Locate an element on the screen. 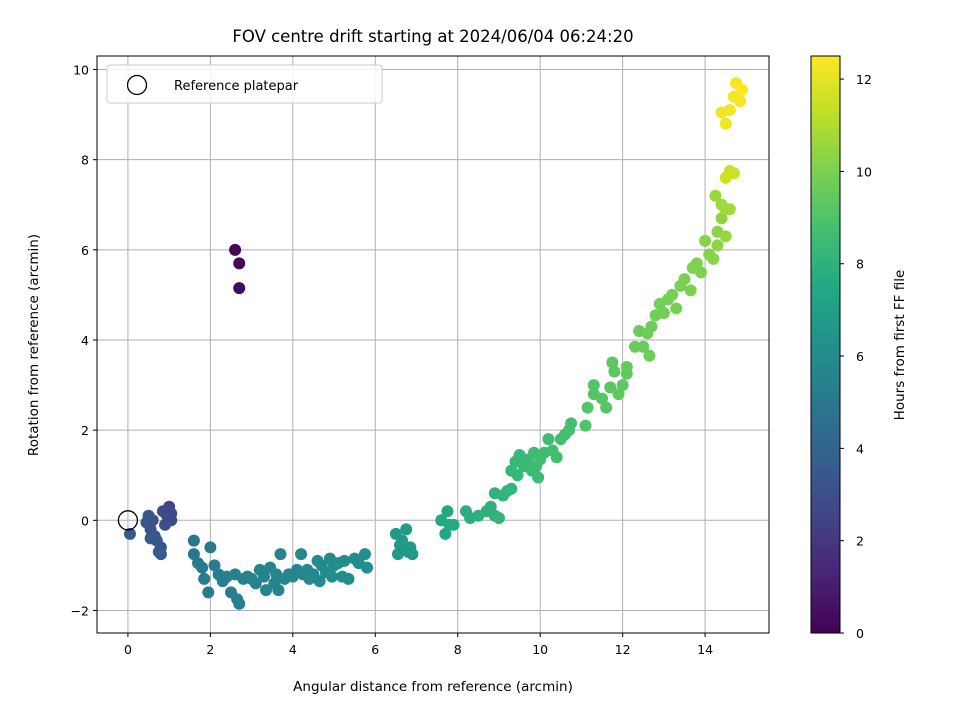 The image size is (960, 720). y-tick-label: 2 is located at coordinates (85, 430).